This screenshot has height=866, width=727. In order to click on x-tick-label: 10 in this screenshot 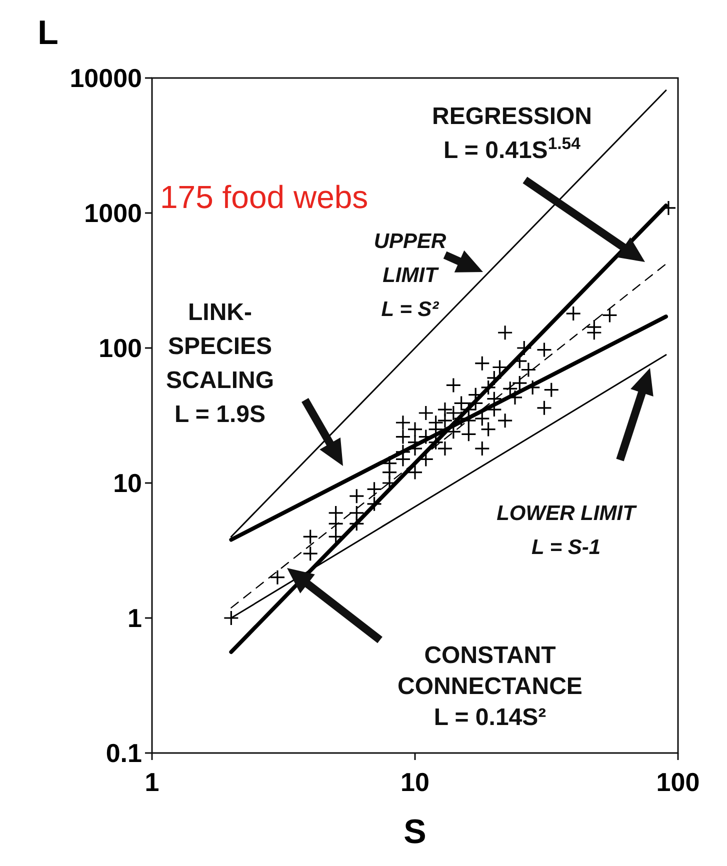, I will do `click(415, 782)`.